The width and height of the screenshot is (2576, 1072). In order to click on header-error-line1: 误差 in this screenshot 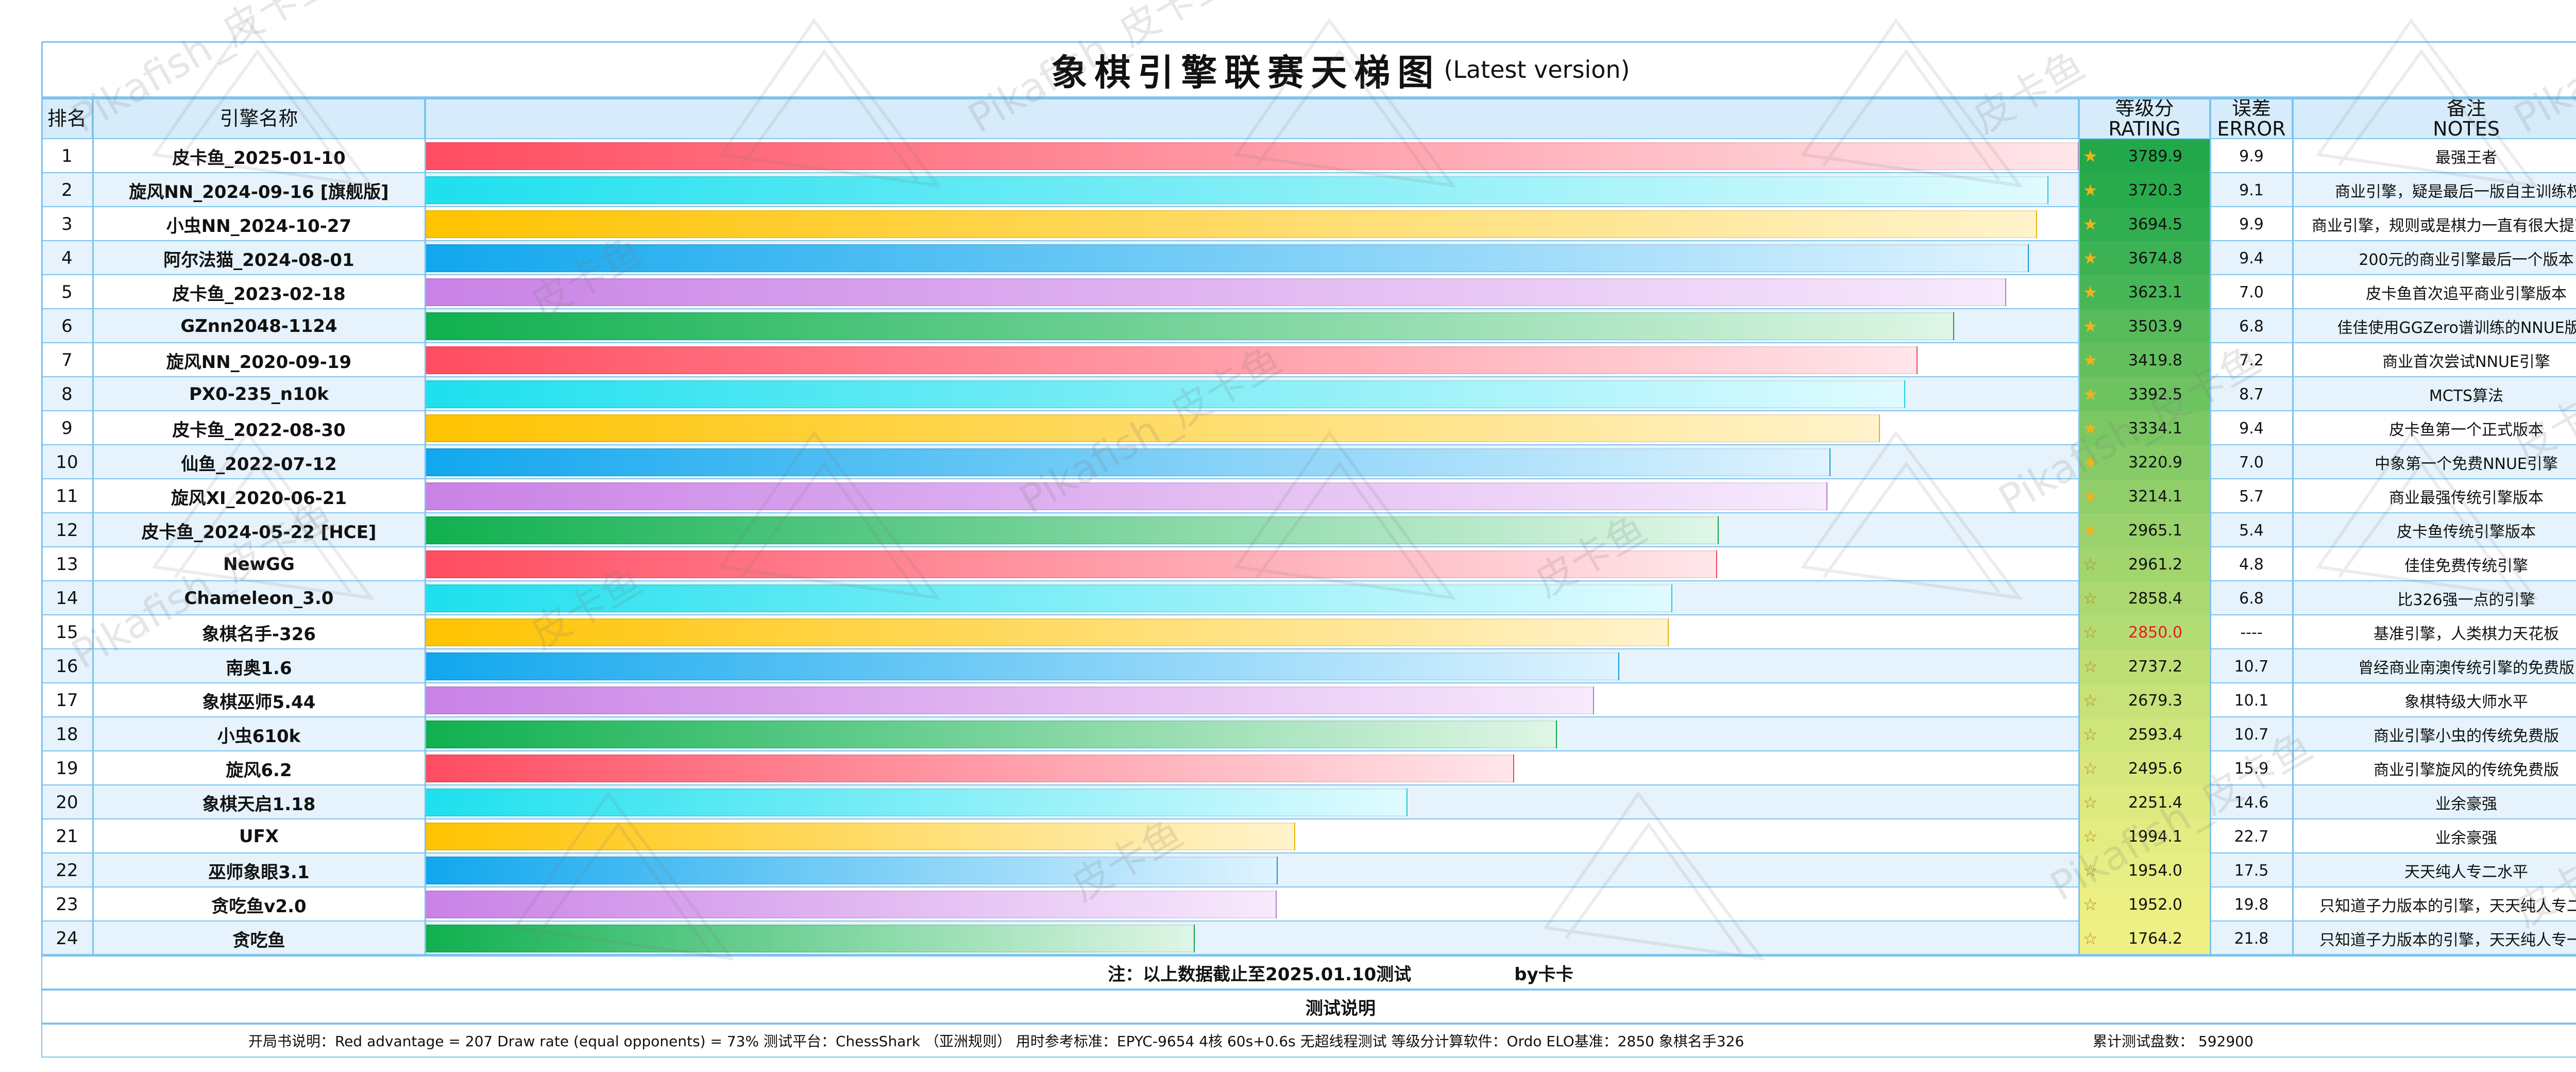, I will do `click(2251, 109)`.